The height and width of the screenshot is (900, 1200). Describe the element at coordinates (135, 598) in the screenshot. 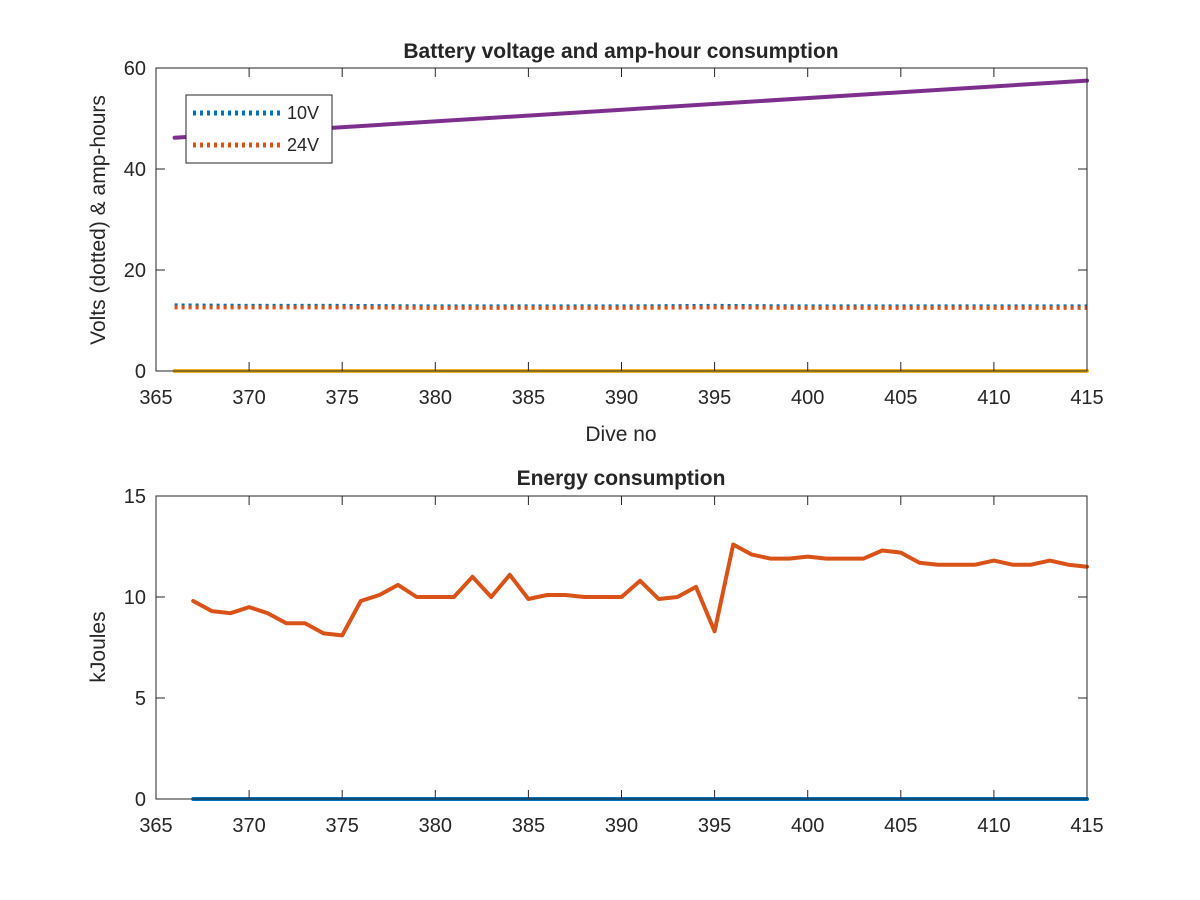

I see `y-tick-label: 10` at that location.